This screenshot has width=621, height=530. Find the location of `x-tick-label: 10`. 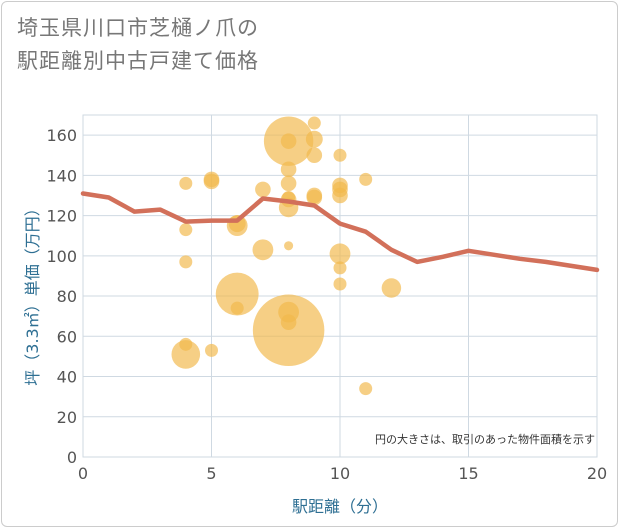

x-tick-label: 10 is located at coordinates (340, 473).